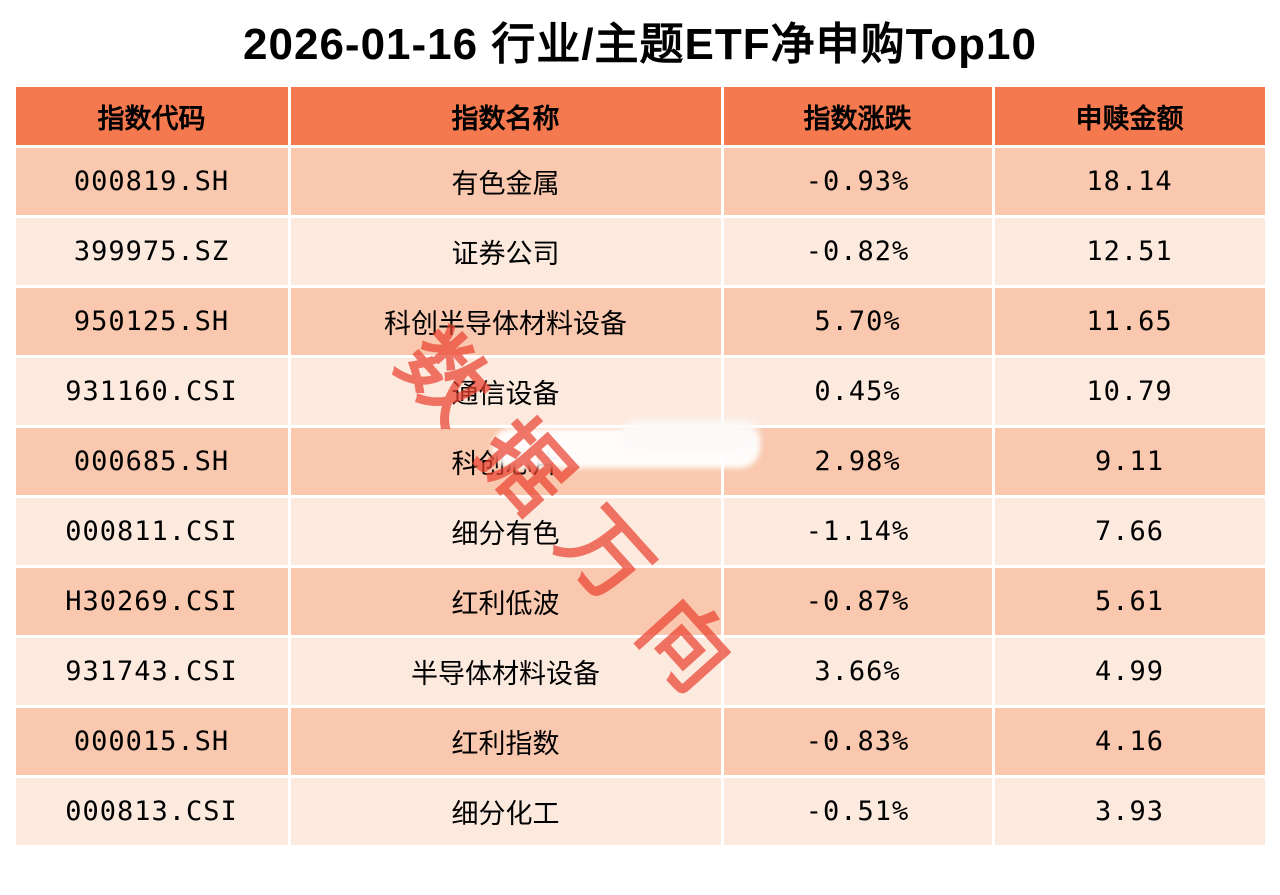 This screenshot has height=895, width=1280. What do you see at coordinates (505, 181) in the screenshot?
I see `index-name: 有色金属` at bounding box center [505, 181].